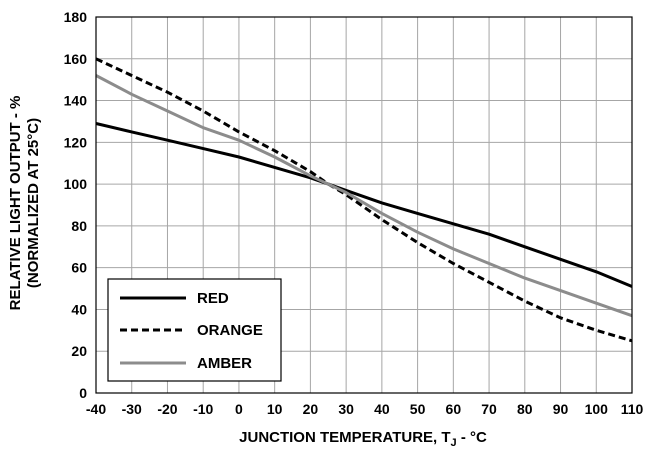  What do you see at coordinates (597, 409) in the screenshot?
I see `x-tick-label: 100` at bounding box center [597, 409].